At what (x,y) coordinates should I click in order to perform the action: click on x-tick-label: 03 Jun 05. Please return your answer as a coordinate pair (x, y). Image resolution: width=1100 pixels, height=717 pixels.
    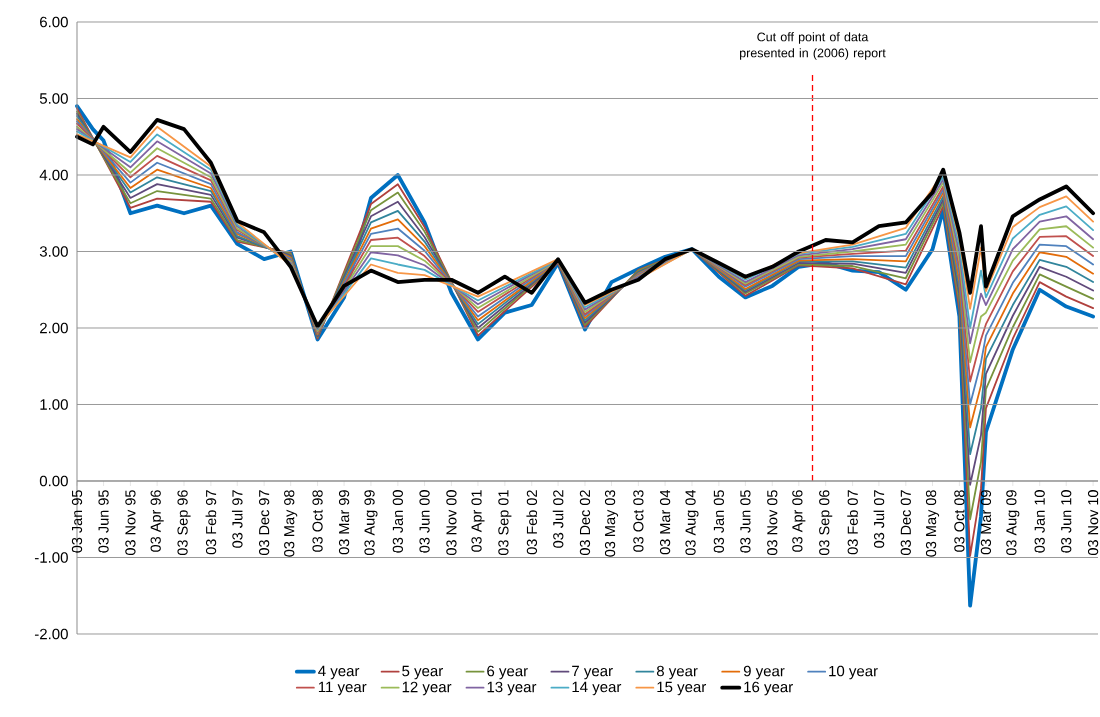
    Looking at the image, I should click on (745, 521).